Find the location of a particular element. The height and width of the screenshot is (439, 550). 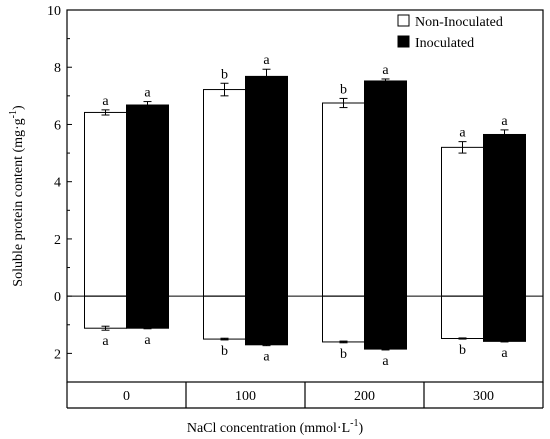

sig-label-lower-inoculated-100: a is located at coordinates (266, 357).